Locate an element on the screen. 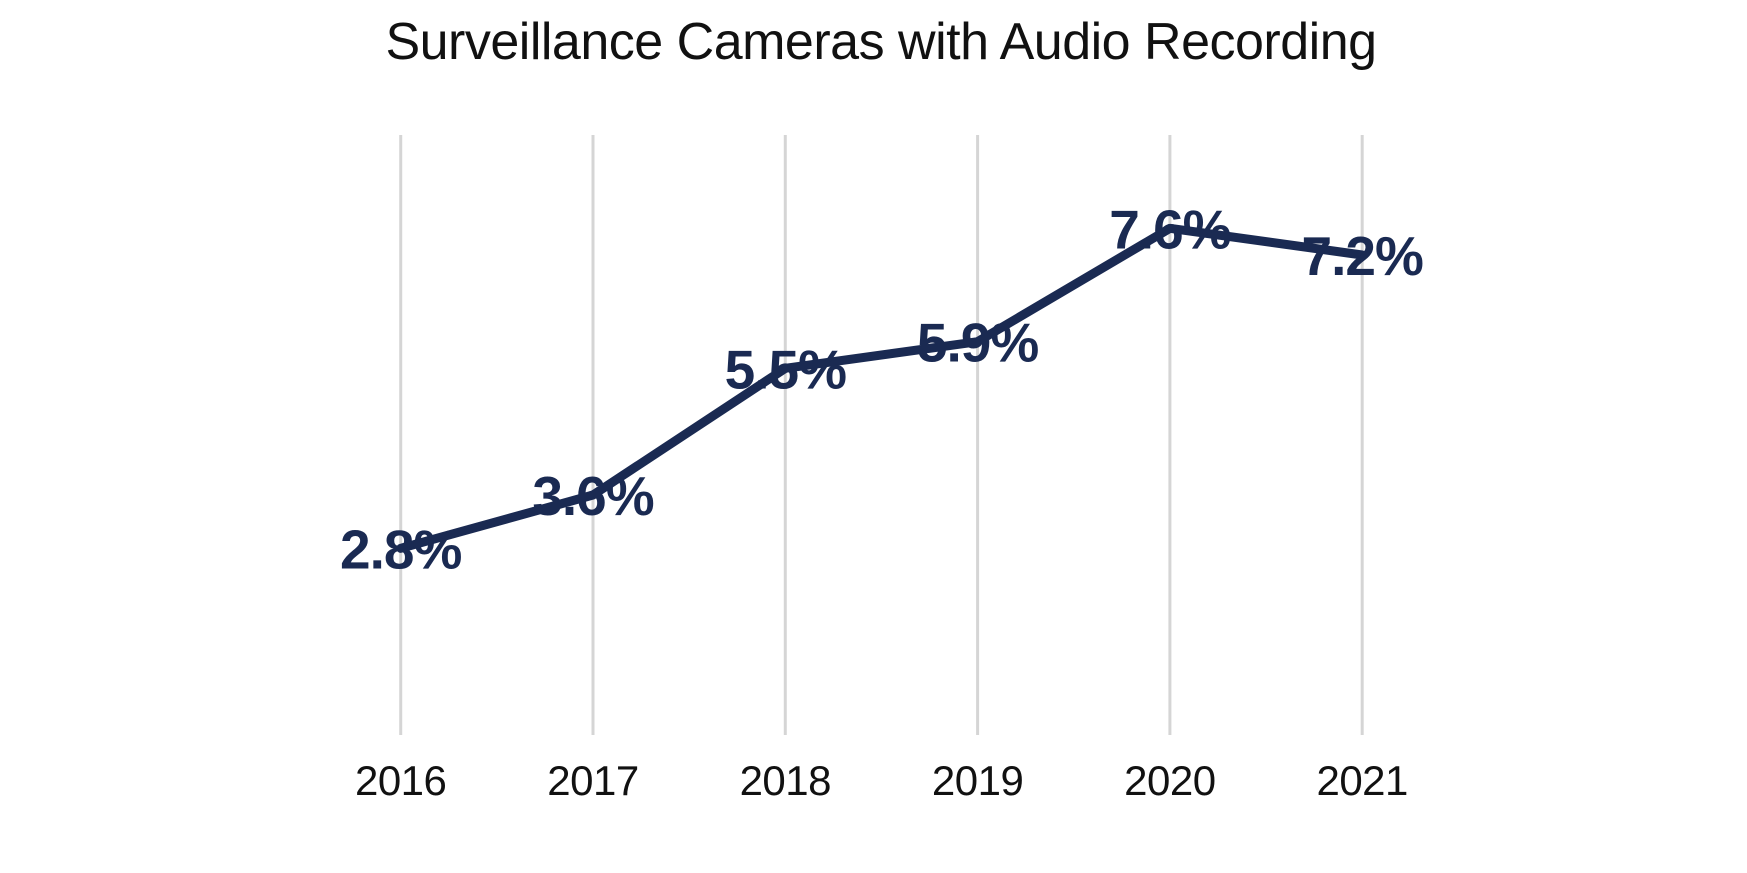 Image resolution: width=1747 pixels, height=873 pixels. x-axis-tick-label: 2020 is located at coordinates (1169, 780).